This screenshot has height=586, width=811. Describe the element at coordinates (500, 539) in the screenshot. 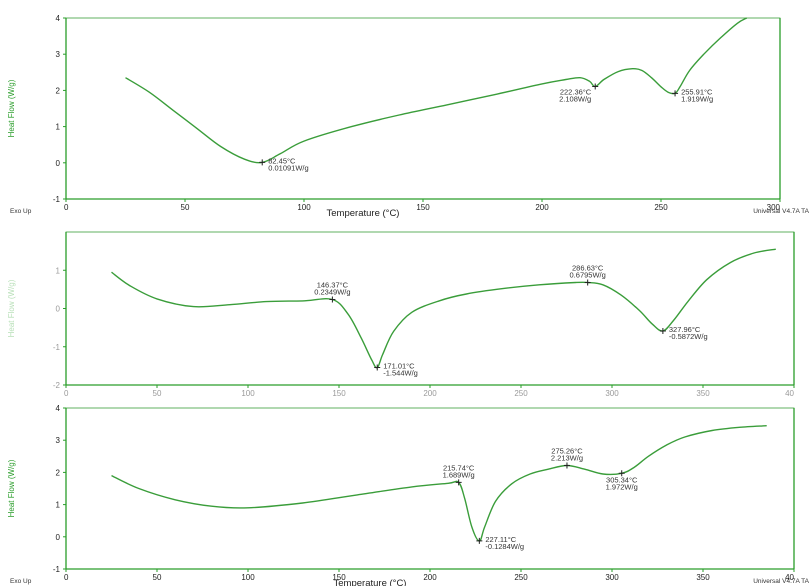

I see `peak-temperature-label: 227.11°C` at that location.